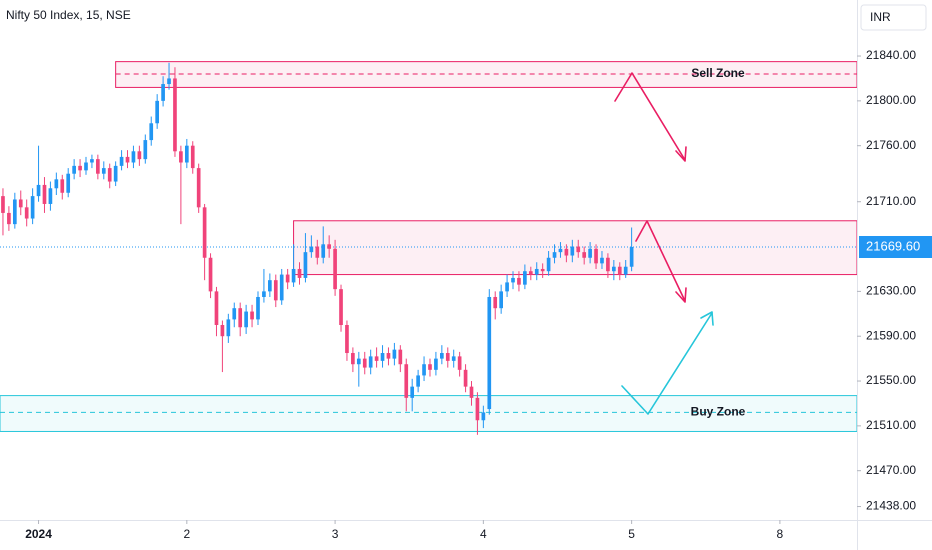 This screenshot has height=550, width=932. I want to click on last-price-label: 21669.60, so click(893, 245).